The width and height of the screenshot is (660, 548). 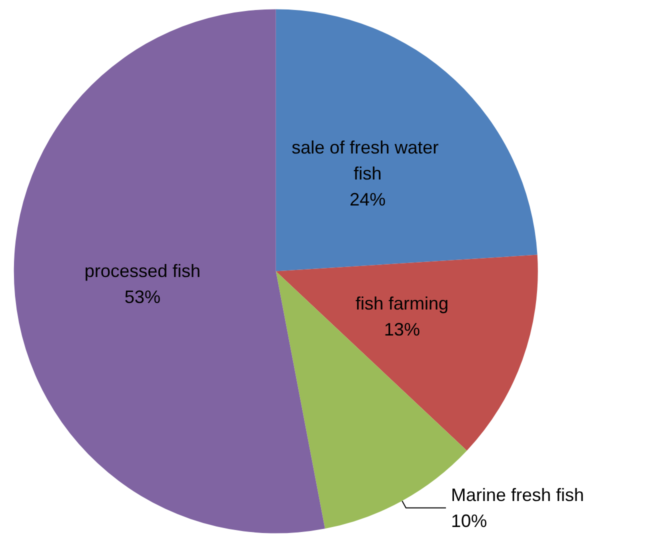 I want to click on data-label: 10%, so click(x=468, y=520).